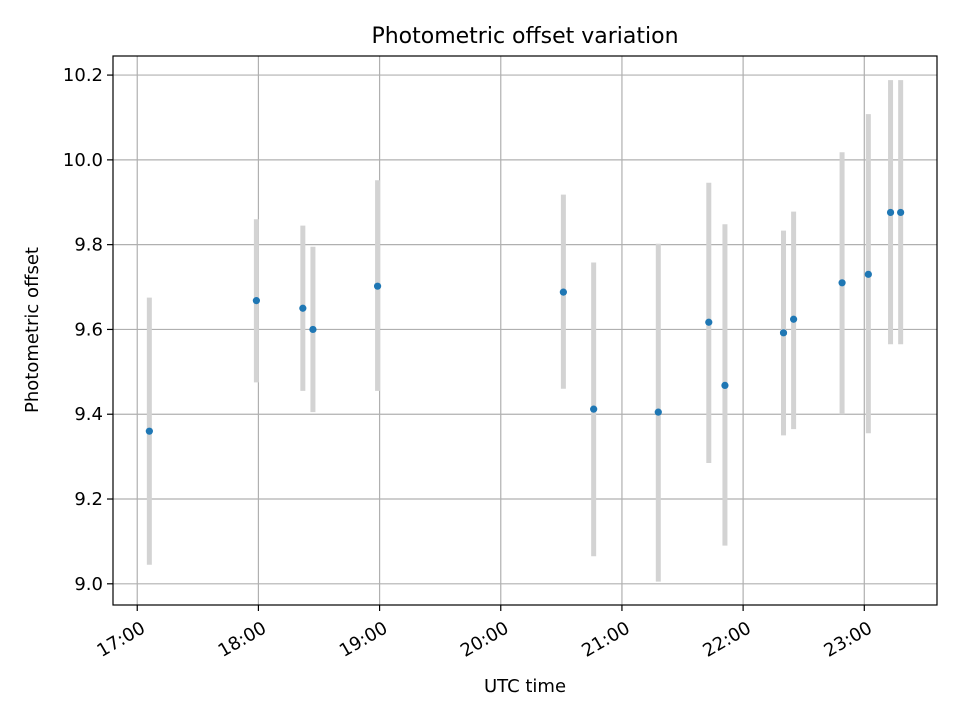  Describe the element at coordinates (88, 584) in the screenshot. I see `y-tick-label: 9.0` at that location.